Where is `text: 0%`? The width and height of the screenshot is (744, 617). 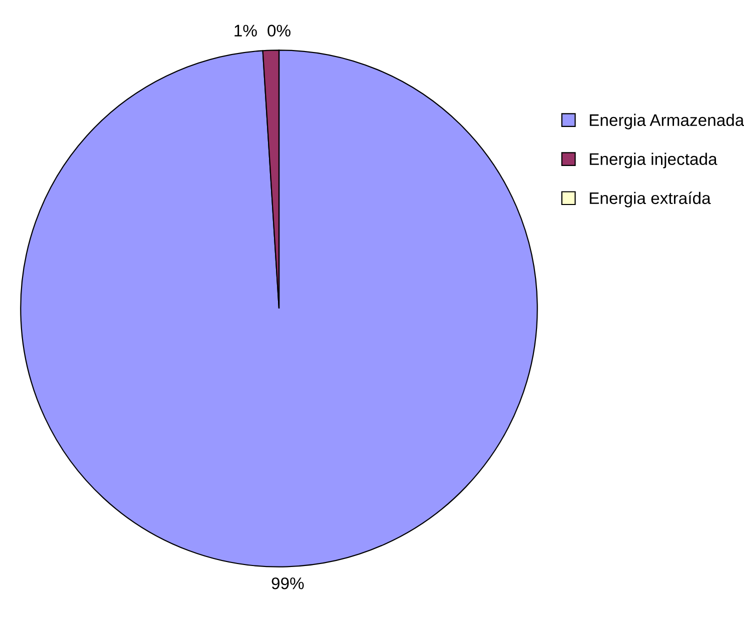
text: 0% is located at coordinates (279, 30).